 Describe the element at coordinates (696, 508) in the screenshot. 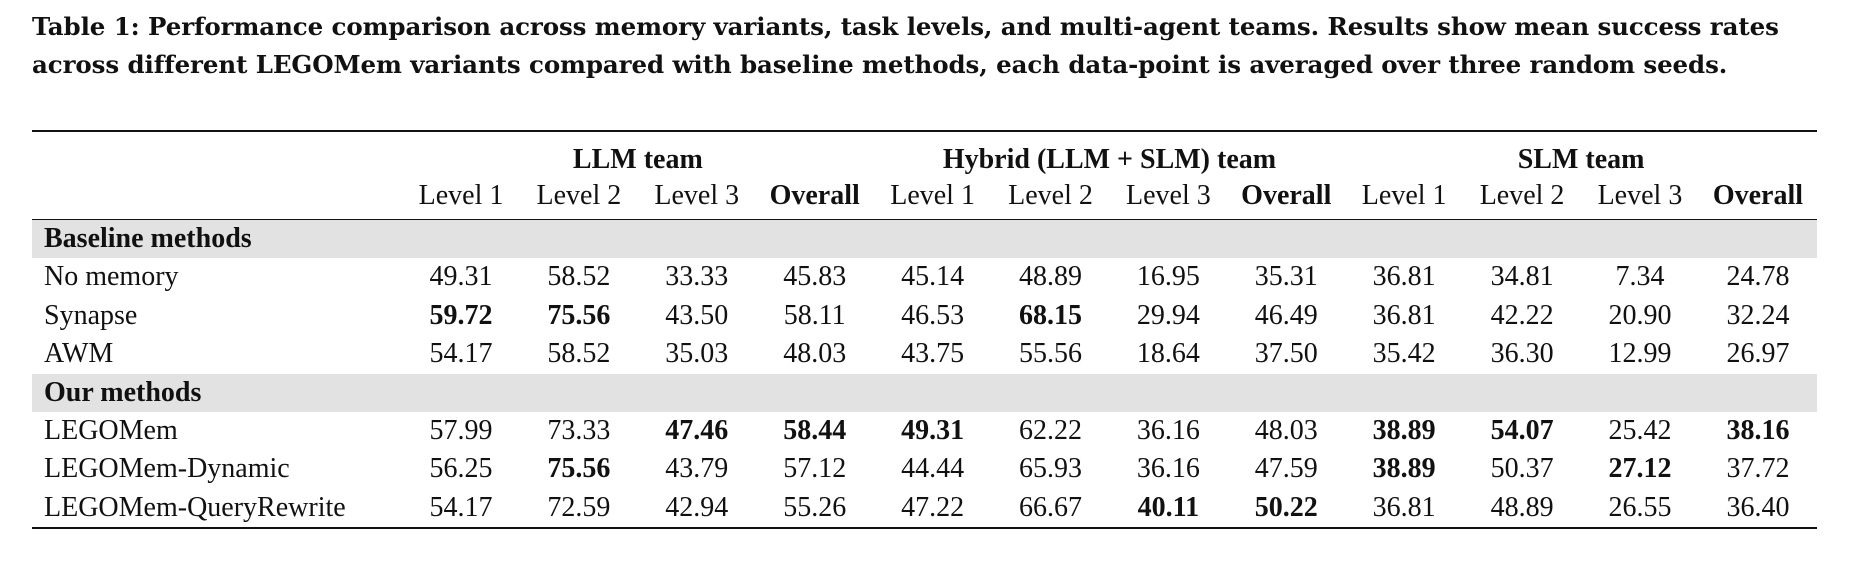

I see `table-cell: 42.94` at that location.